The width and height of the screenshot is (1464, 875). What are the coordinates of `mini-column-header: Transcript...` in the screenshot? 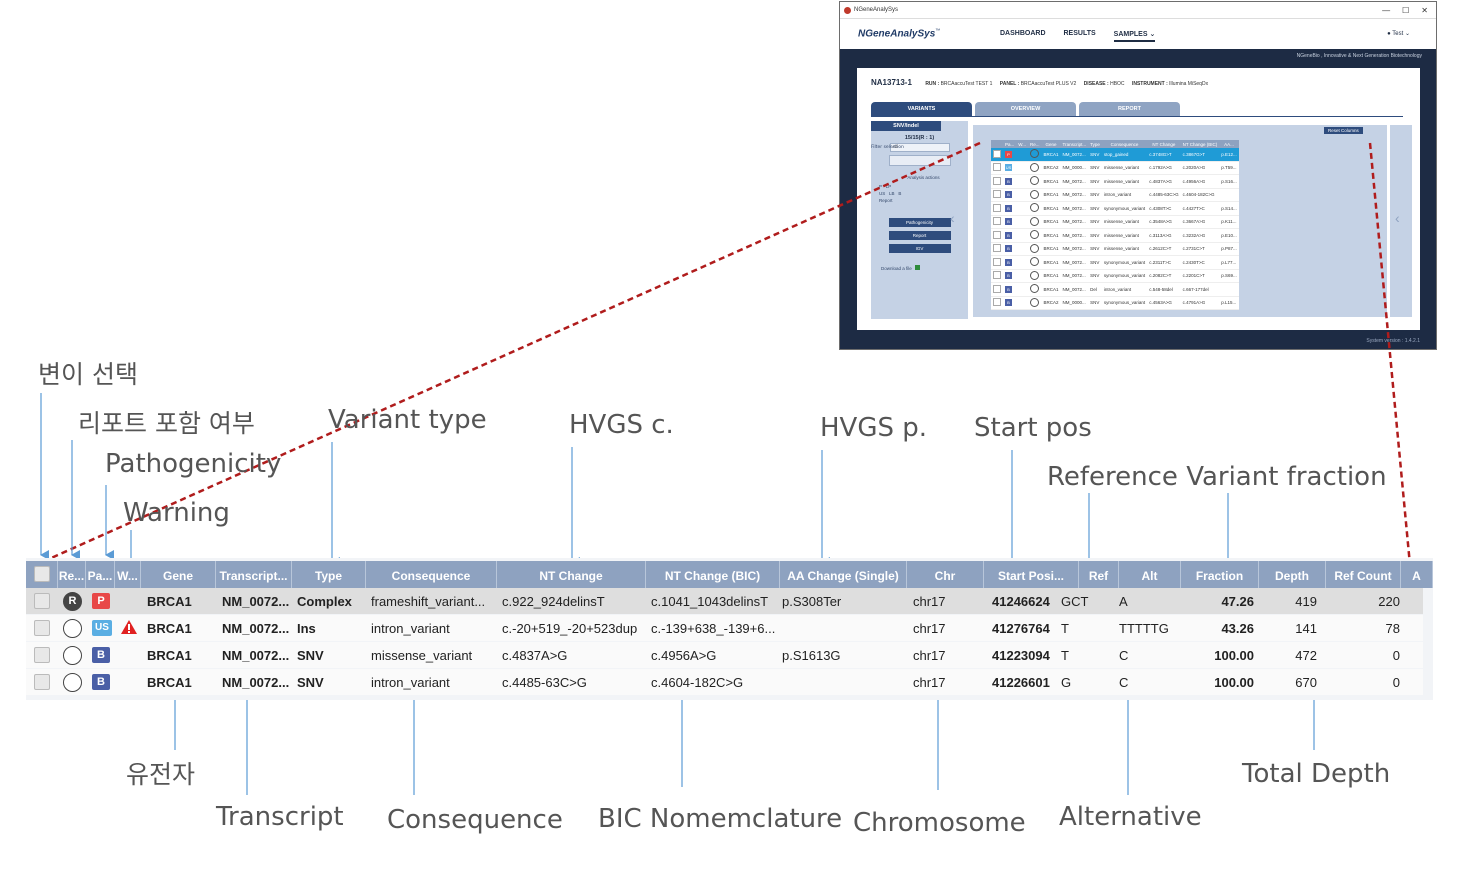 It's located at (1074, 144).